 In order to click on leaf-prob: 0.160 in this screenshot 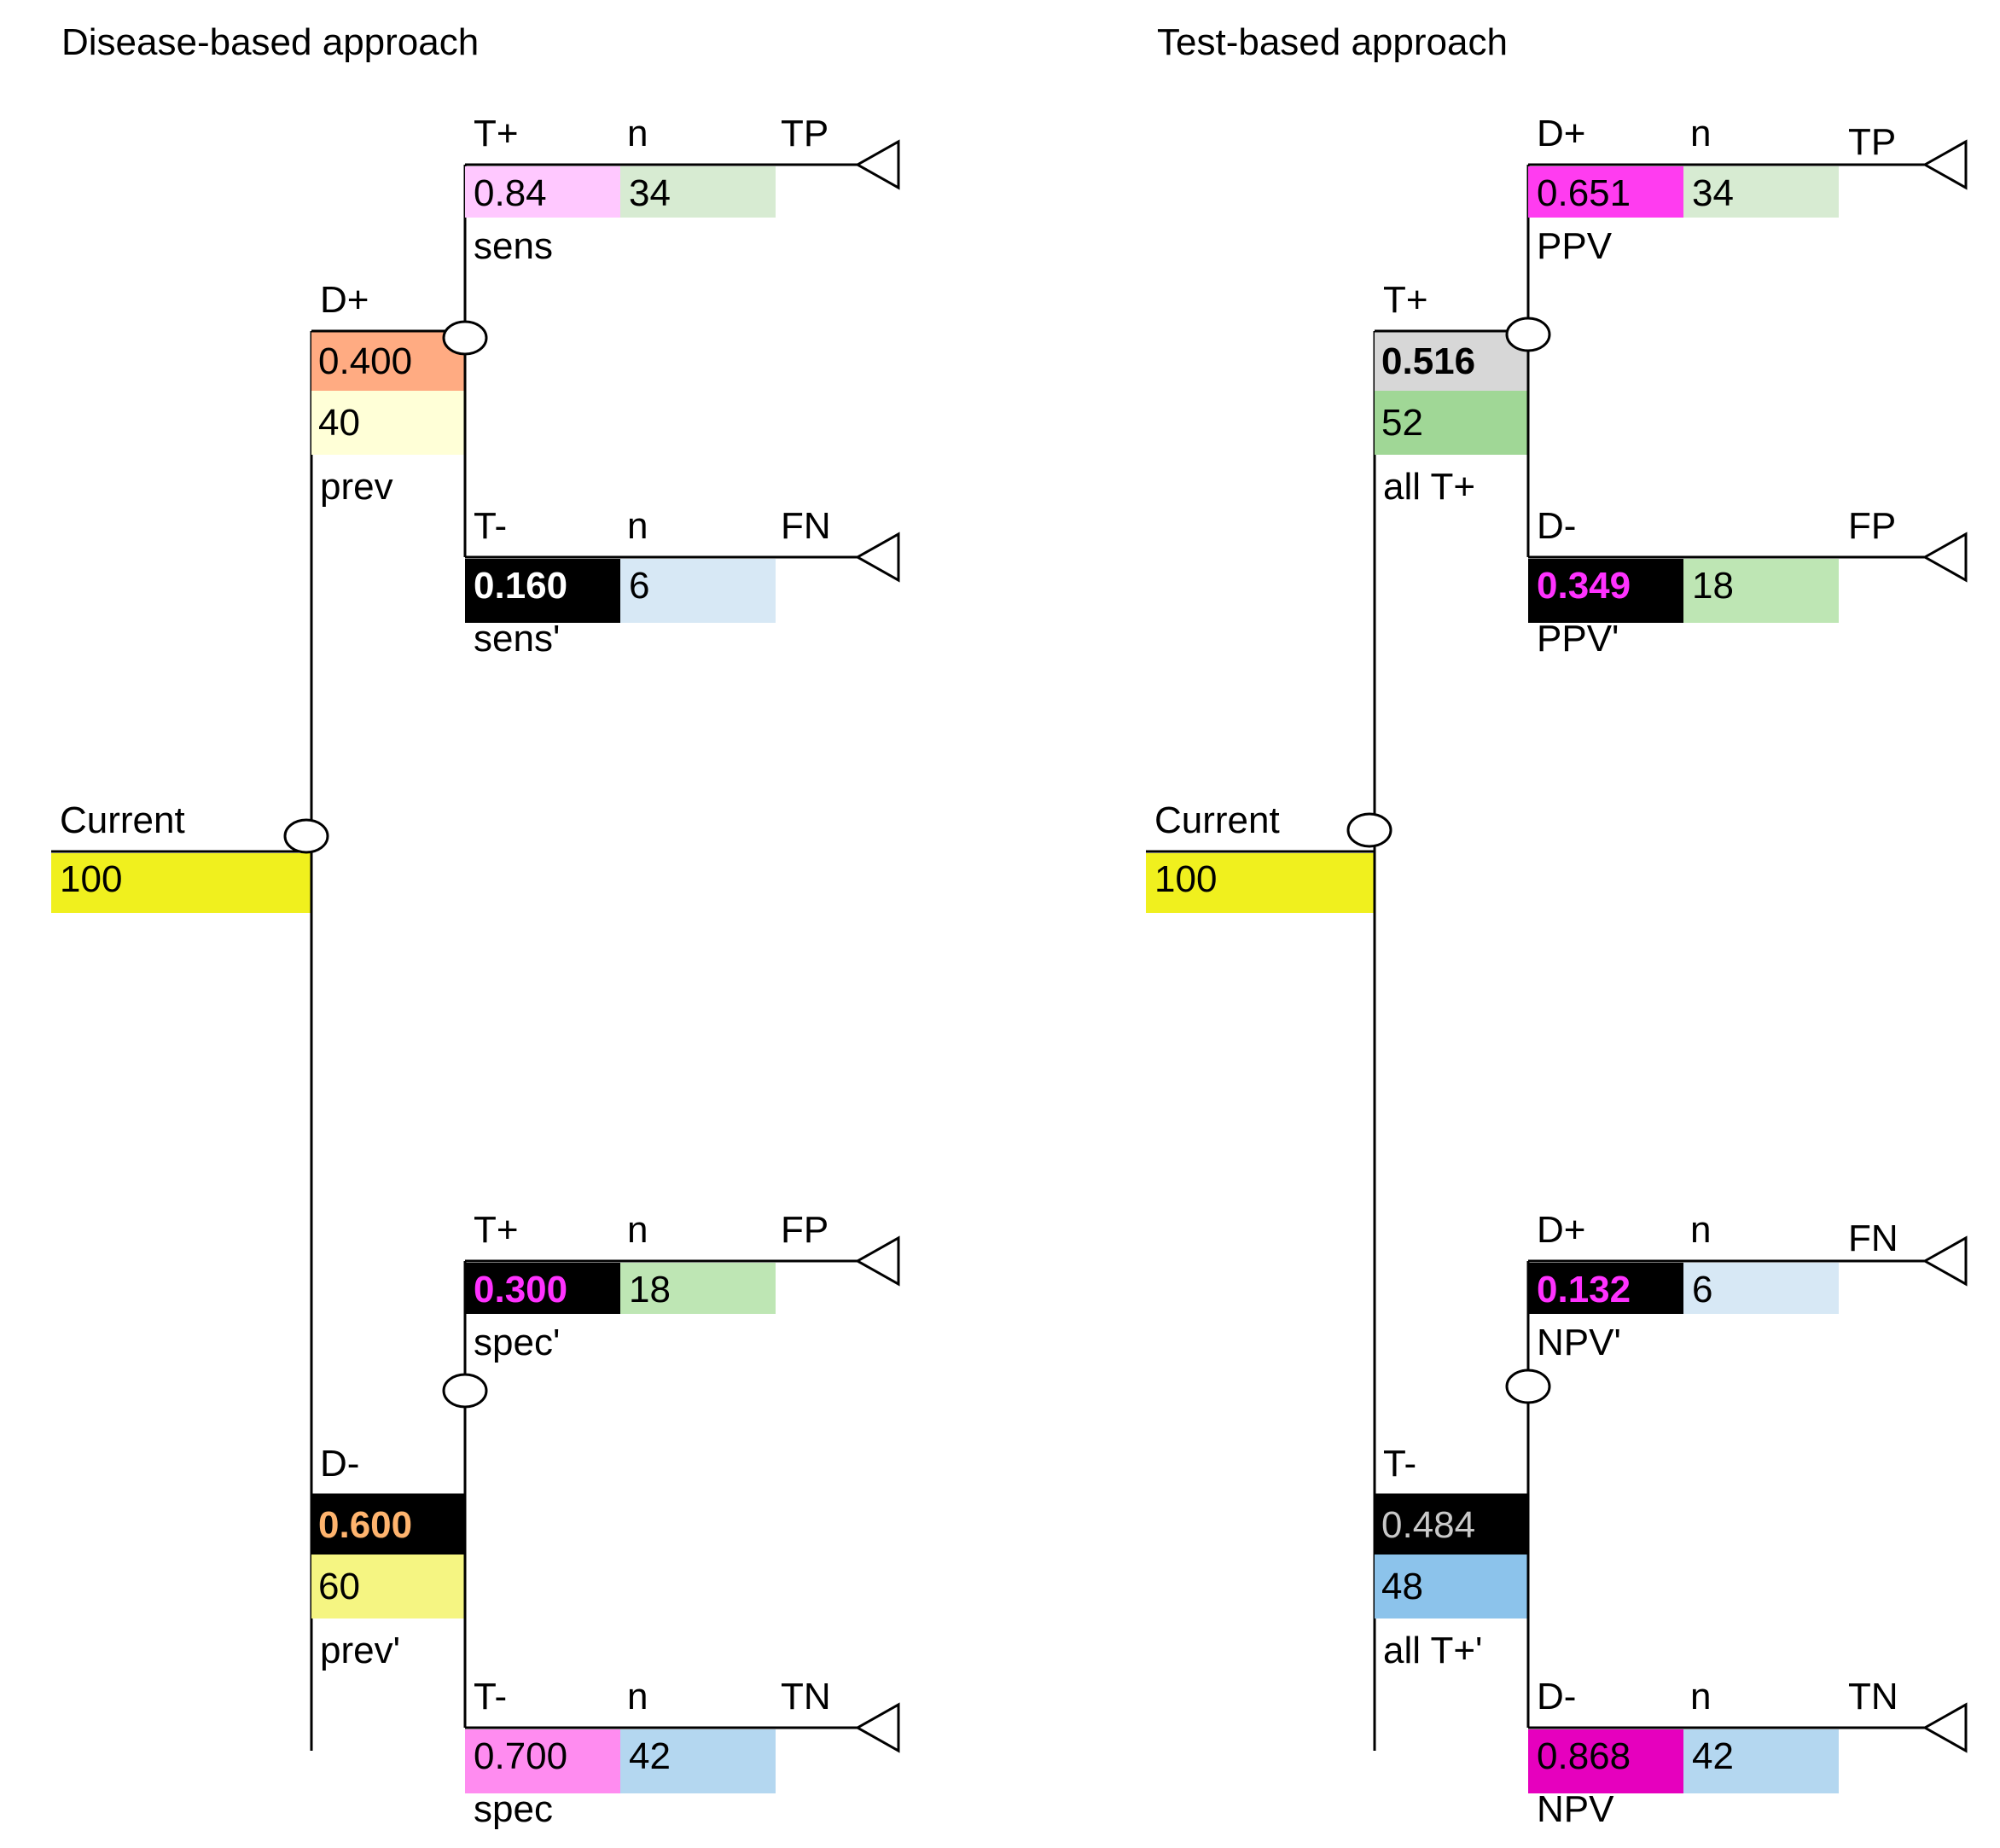, I will do `click(520, 586)`.